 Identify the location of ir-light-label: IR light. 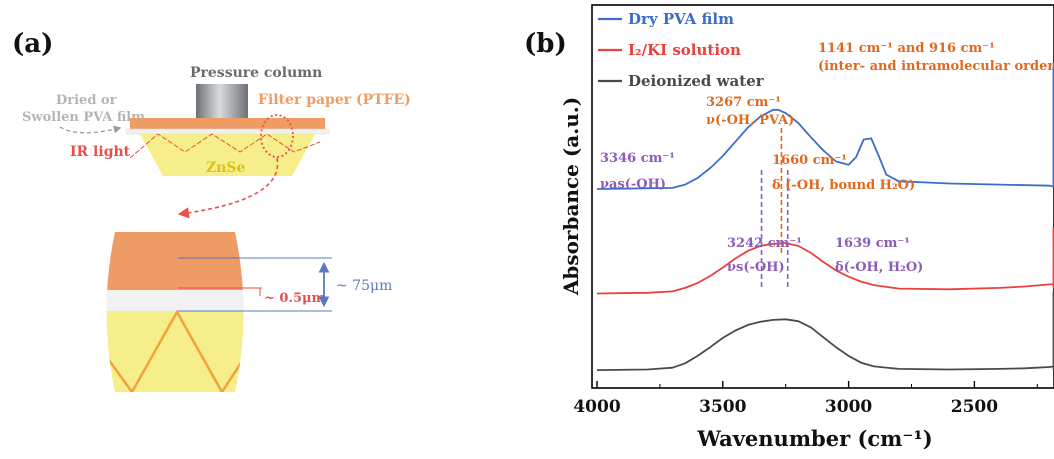
(100, 152).